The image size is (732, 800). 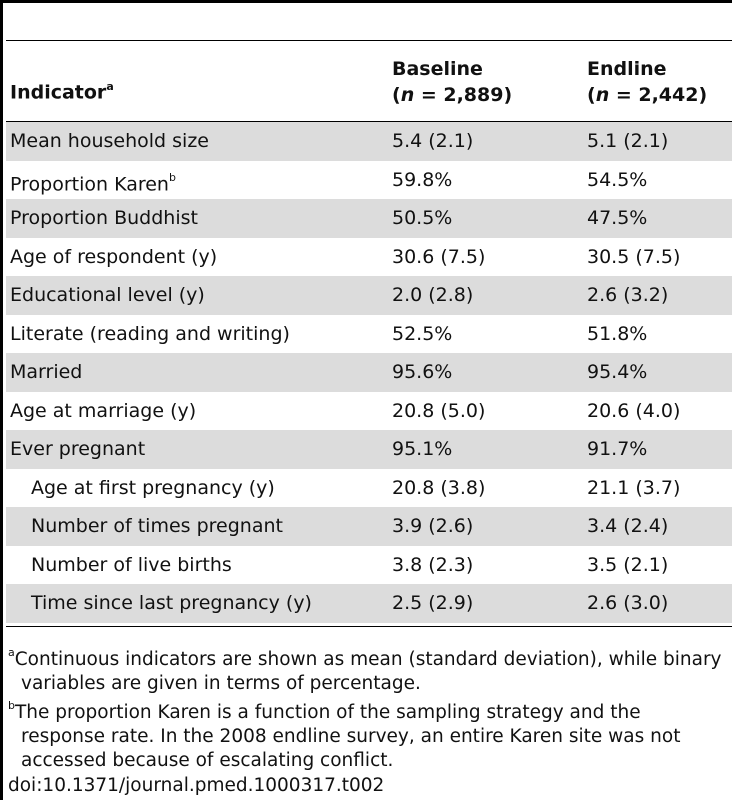 What do you see at coordinates (433, 295) in the screenshot?
I see `row-baseline-value: 2.0 (2.8)` at bounding box center [433, 295].